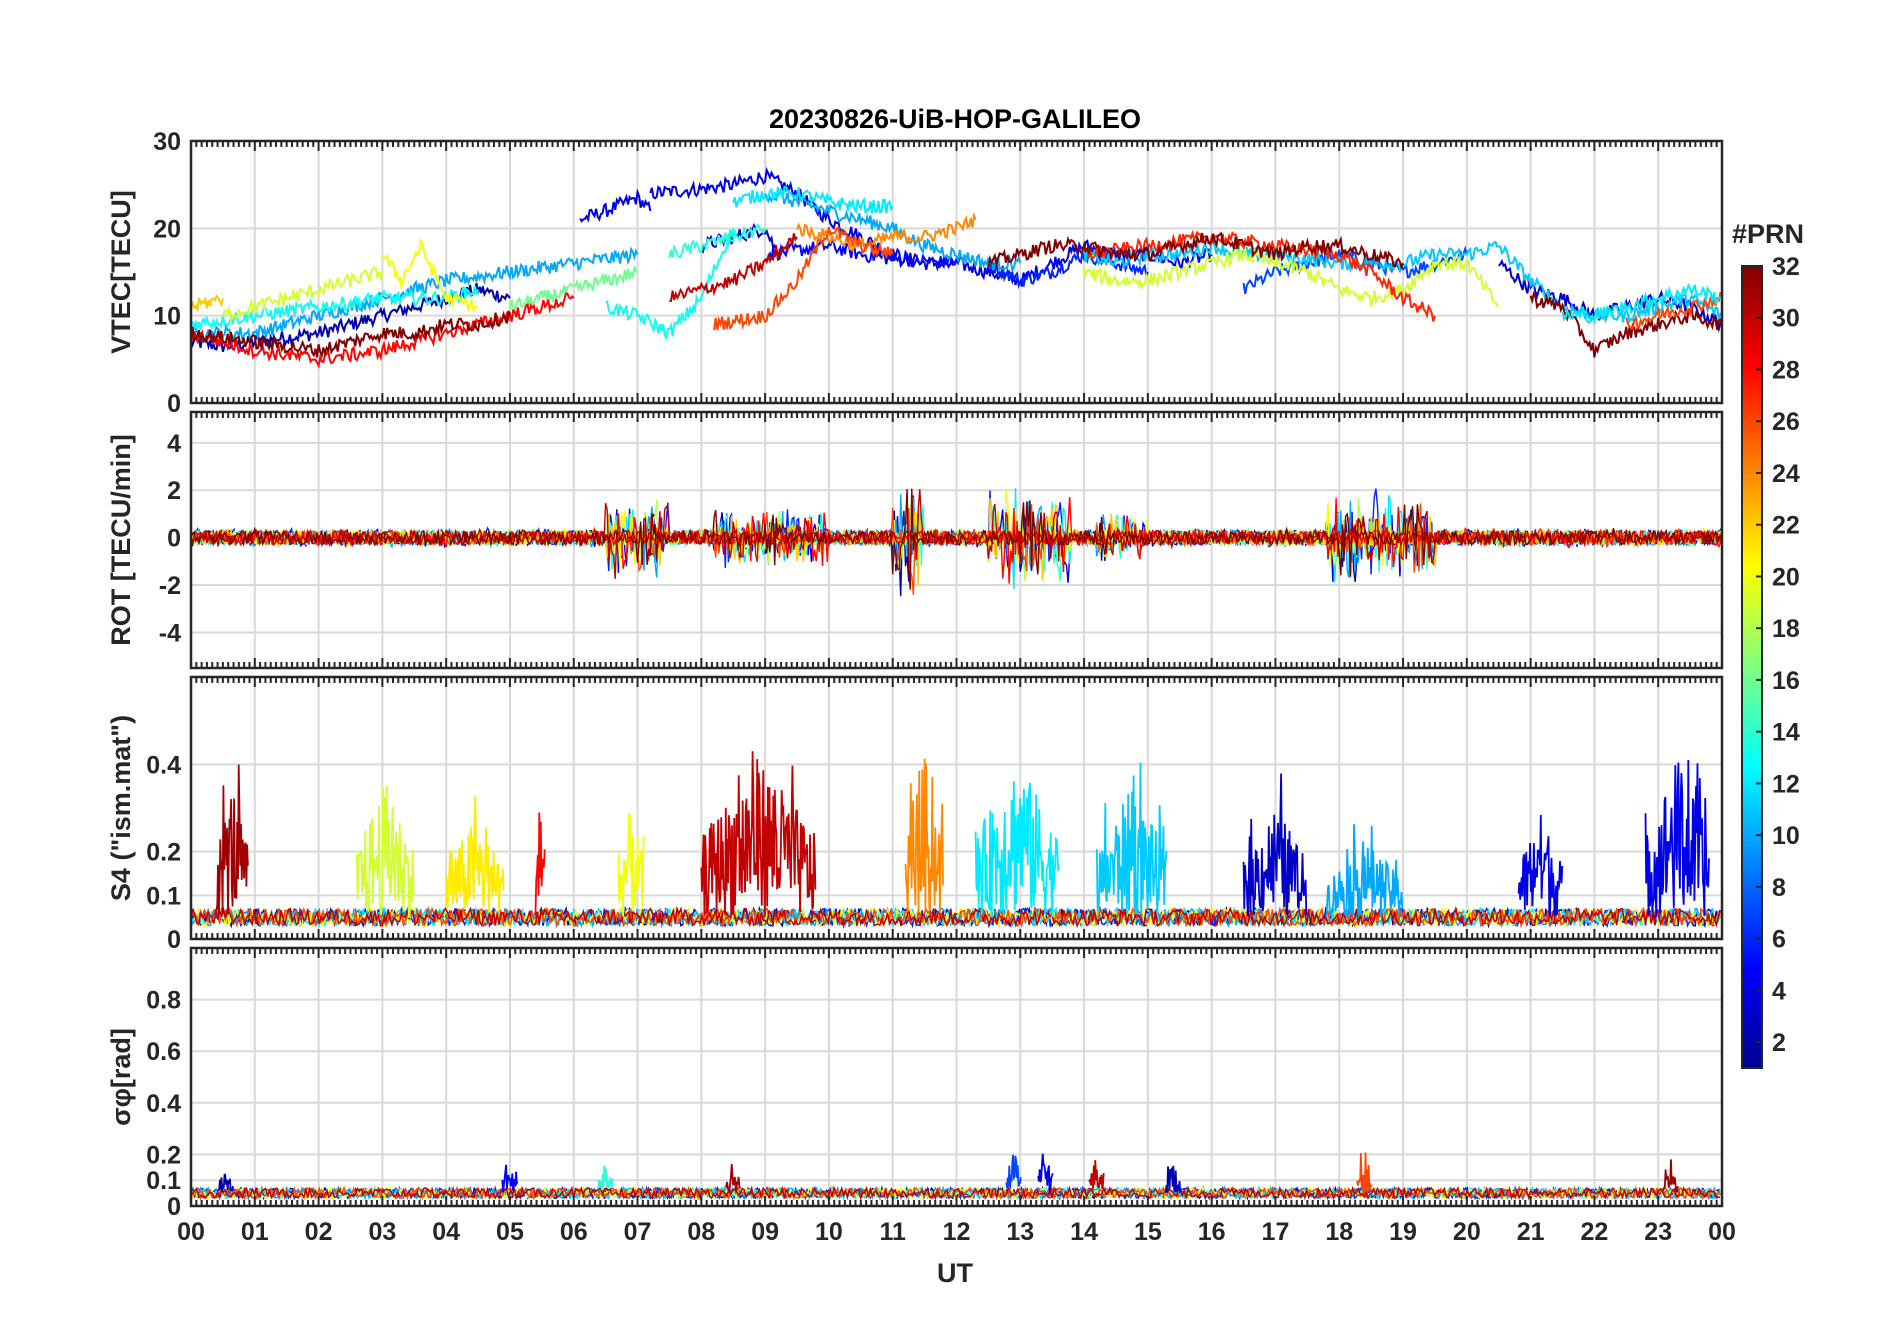 The image size is (1902, 1330). Describe the element at coordinates (1768, 234) in the screenshot. I see `colorbar-label: #PRN` at that location.